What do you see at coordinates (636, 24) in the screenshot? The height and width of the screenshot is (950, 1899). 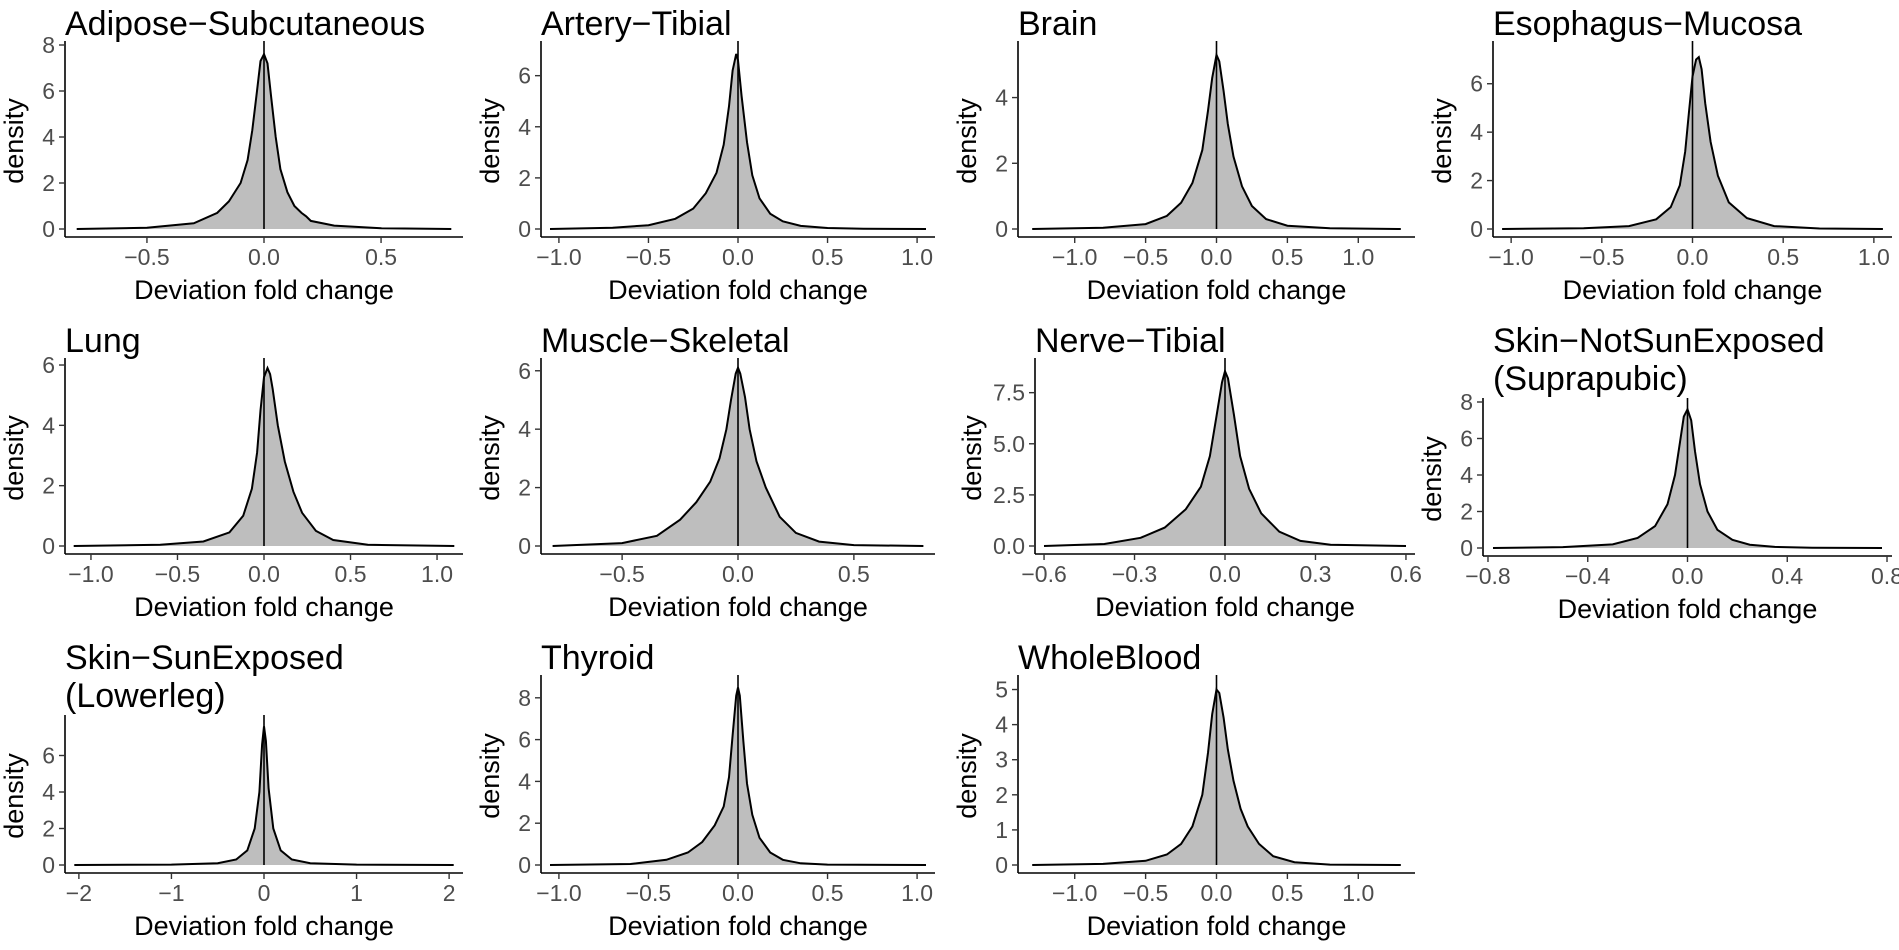 I see `panel-title: Artery−Tibial` at bounding box center [636, 24].